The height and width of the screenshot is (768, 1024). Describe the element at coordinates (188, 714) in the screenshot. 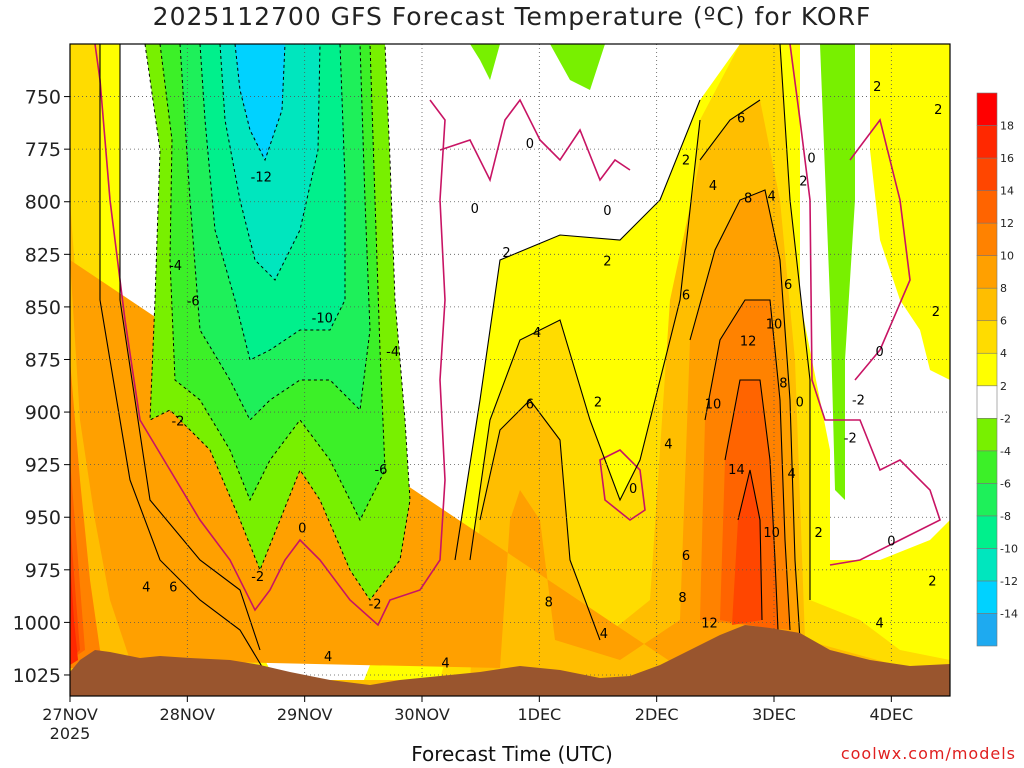

I see `x-tick-label: 28NOV` at that location.